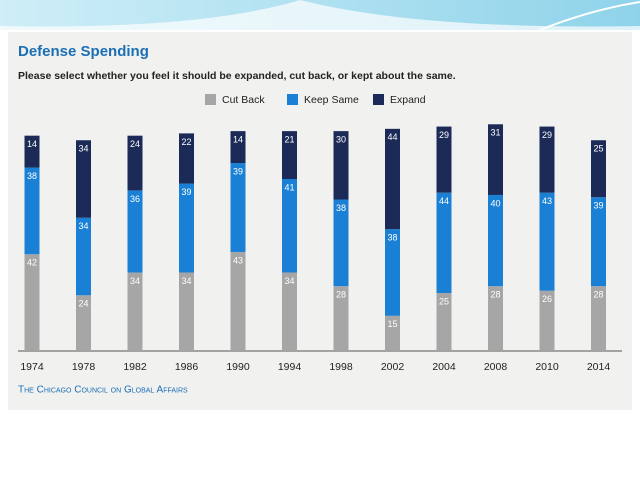 The height and width of the screenshot is (480, 640). Describe the element at coordinates (547, 367) in the screenshot. I see `x-tick-label: 2010` at that location.